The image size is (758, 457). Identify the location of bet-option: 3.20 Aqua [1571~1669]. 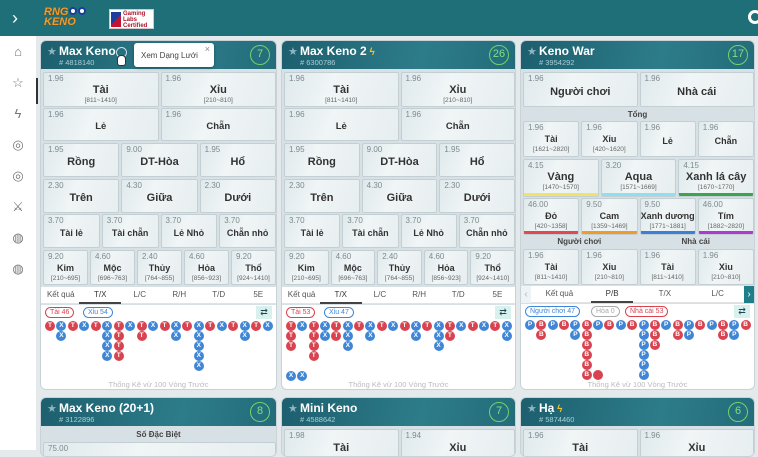
(638, 178).